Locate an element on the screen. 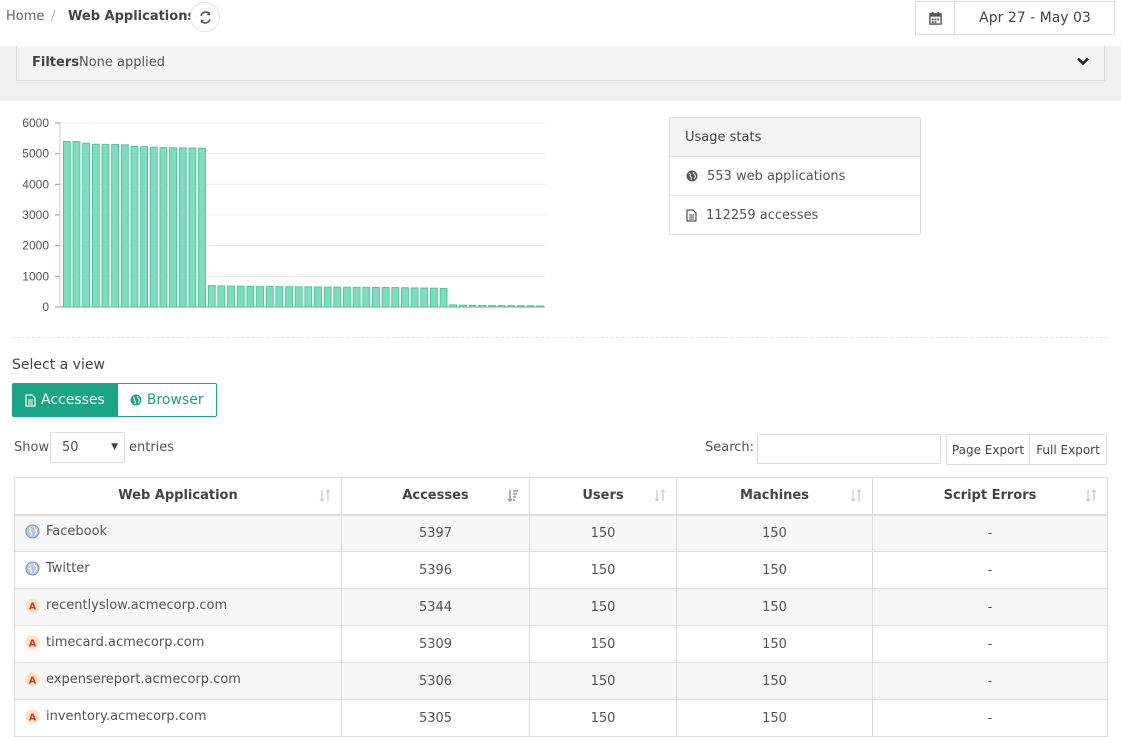  web-application-name: Facebook is located at coordinates (77, 531).